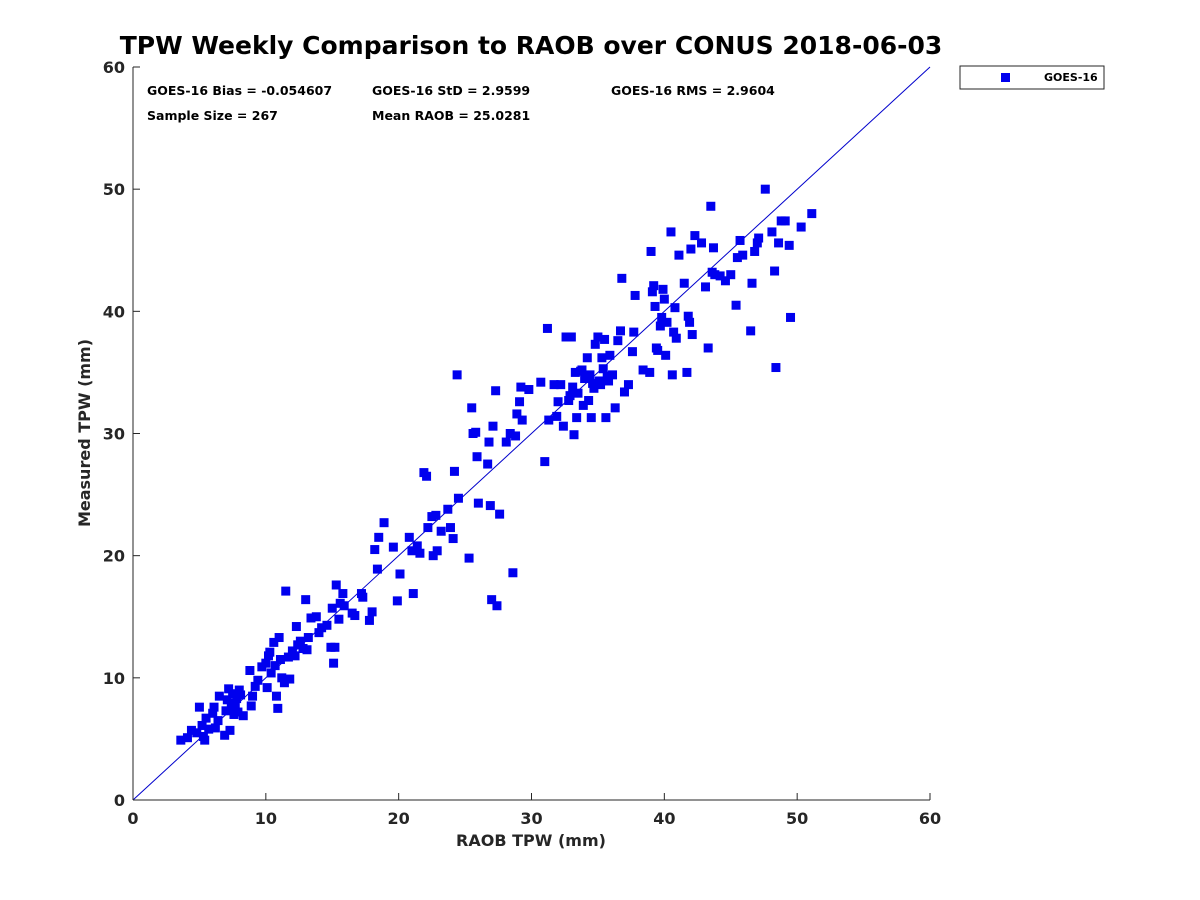 This screenshot has height=900, width=1200. I want to click on x-tick-label: 40, so click(664, 818).